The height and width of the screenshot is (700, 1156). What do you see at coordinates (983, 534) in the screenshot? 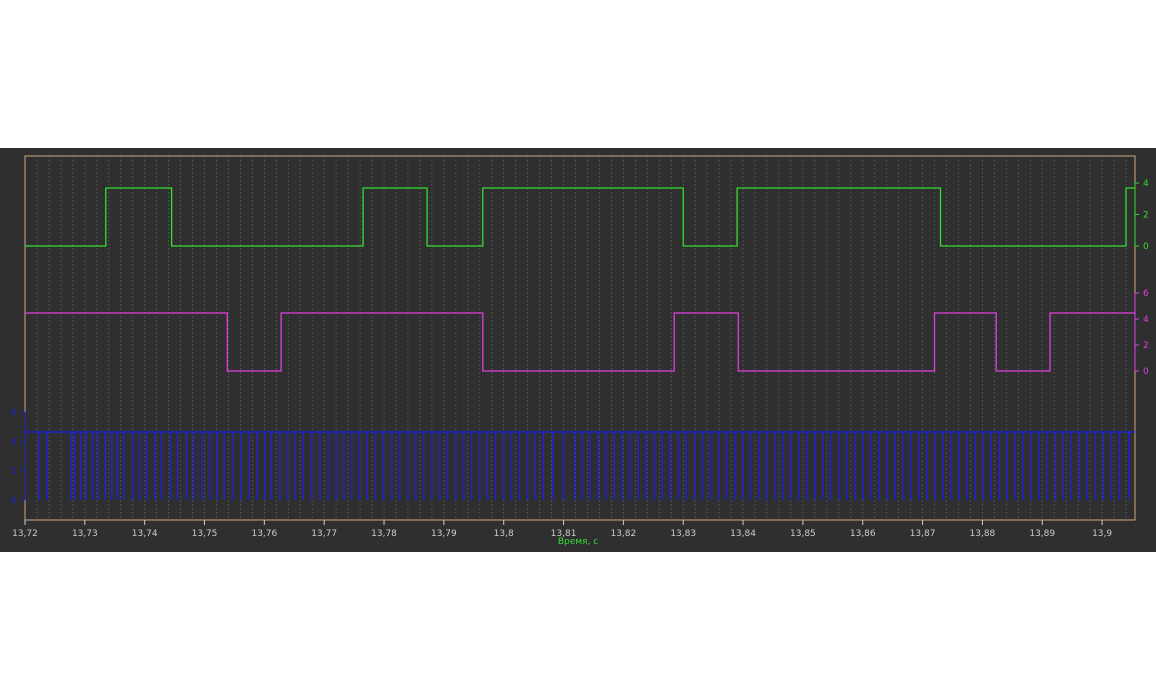
I see `x-tick-label: 13,88` at bounding box center [983, 534].